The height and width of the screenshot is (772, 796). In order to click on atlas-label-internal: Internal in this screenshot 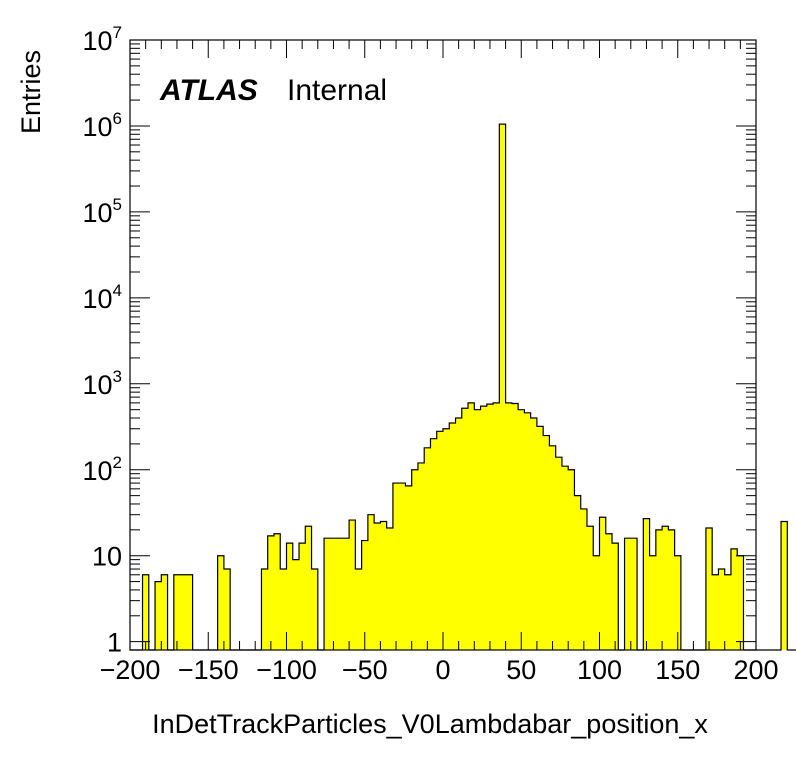, I will do `click(337, 90)`.